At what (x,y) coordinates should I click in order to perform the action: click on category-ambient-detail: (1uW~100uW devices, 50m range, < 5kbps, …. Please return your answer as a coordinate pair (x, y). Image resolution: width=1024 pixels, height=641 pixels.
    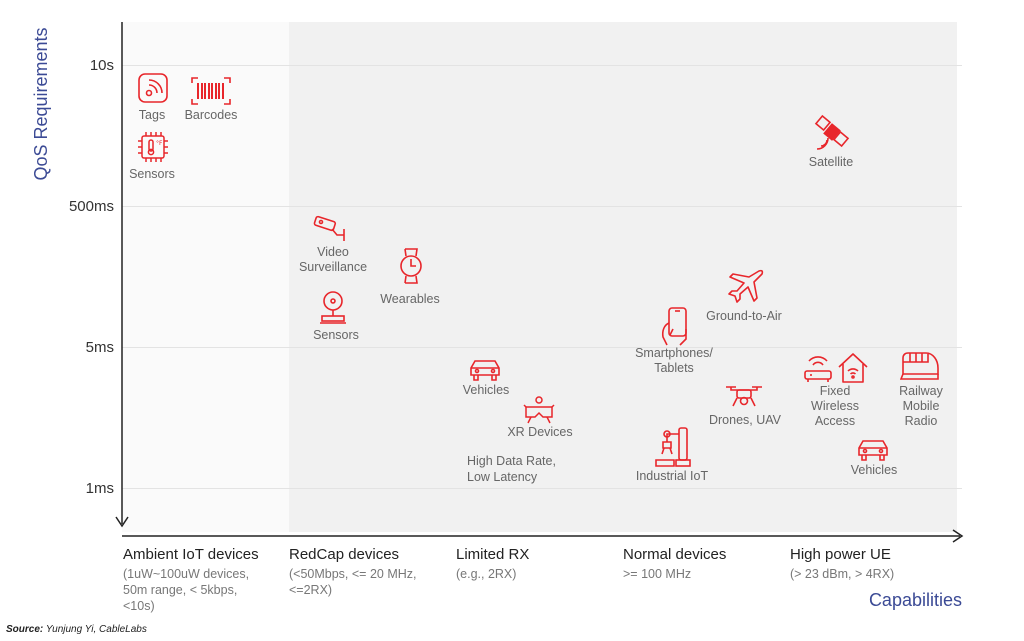
    Looking at the image, I should click on (186, 590).